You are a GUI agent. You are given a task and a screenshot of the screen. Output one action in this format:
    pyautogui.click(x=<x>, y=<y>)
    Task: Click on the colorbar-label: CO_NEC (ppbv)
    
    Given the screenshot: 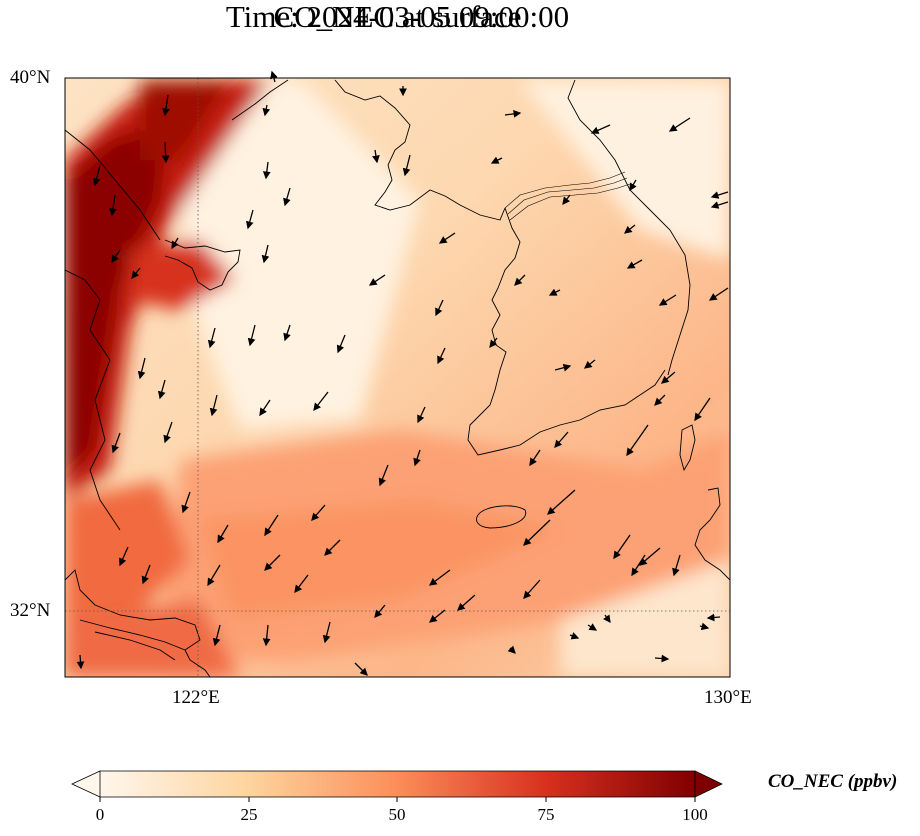 What is the action you would take?
    pyautogui.click(x=833, y=781)
    